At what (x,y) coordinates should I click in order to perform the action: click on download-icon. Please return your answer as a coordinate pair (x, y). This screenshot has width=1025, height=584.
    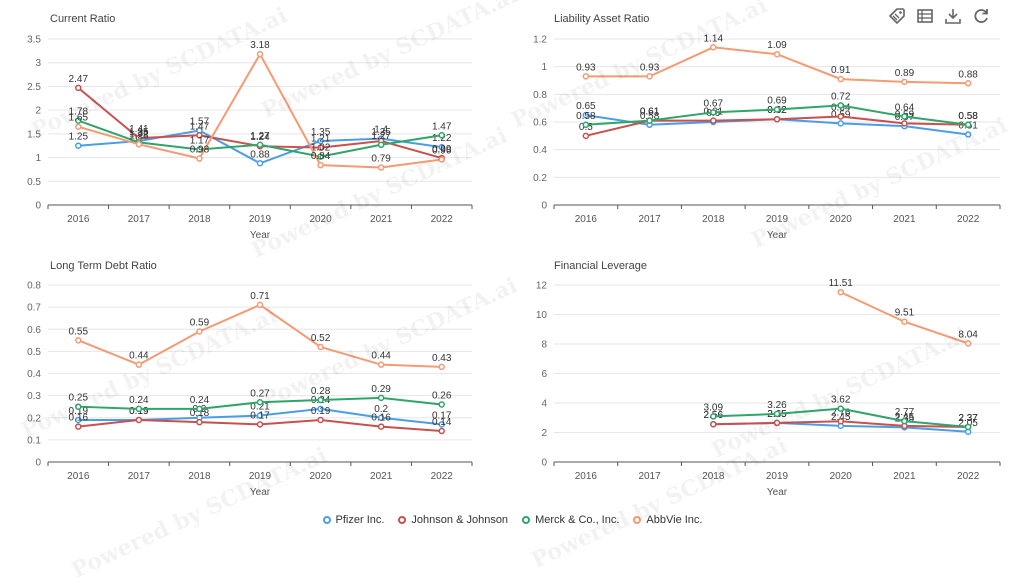
    Looking at the image, I should click on (953, 16).